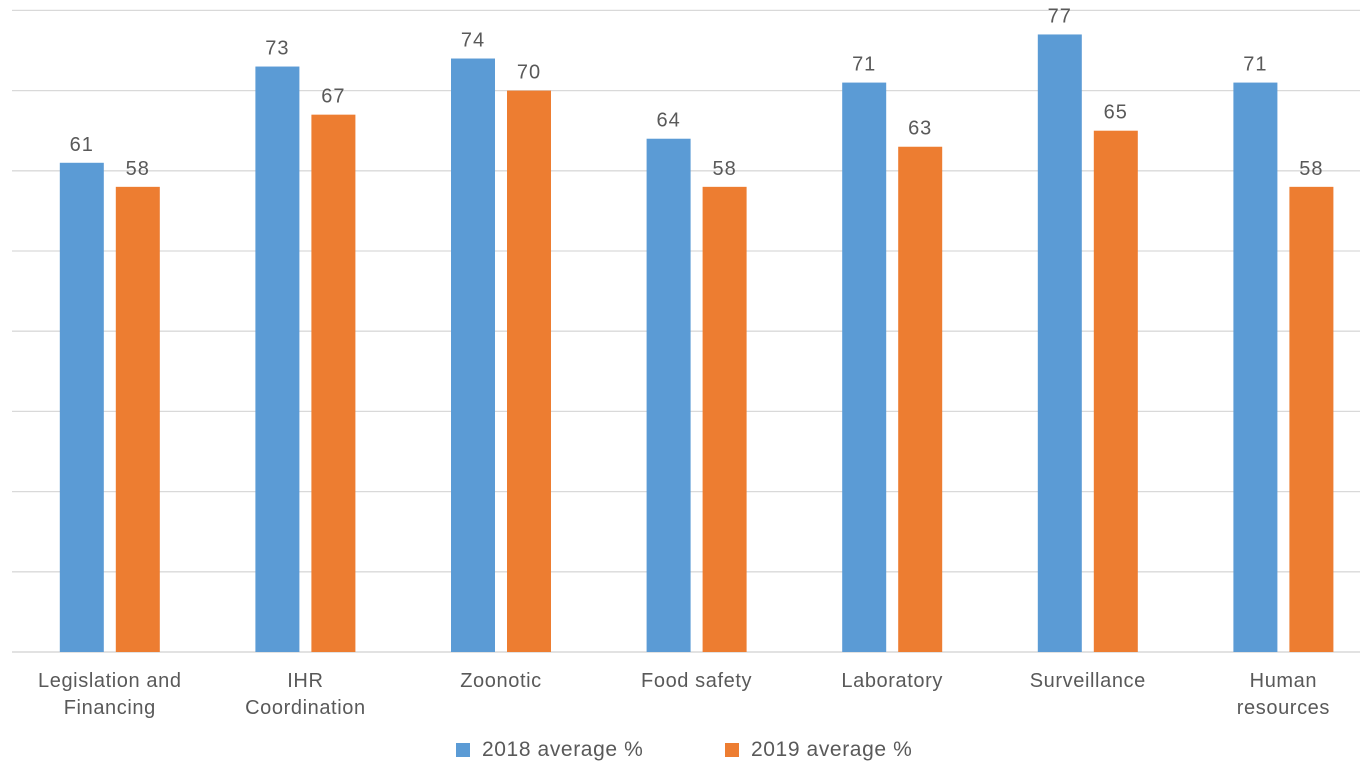  Describe the element at coordinates (473, 41) in the screenshot. I see `data-label-0-2: 74` at that location.